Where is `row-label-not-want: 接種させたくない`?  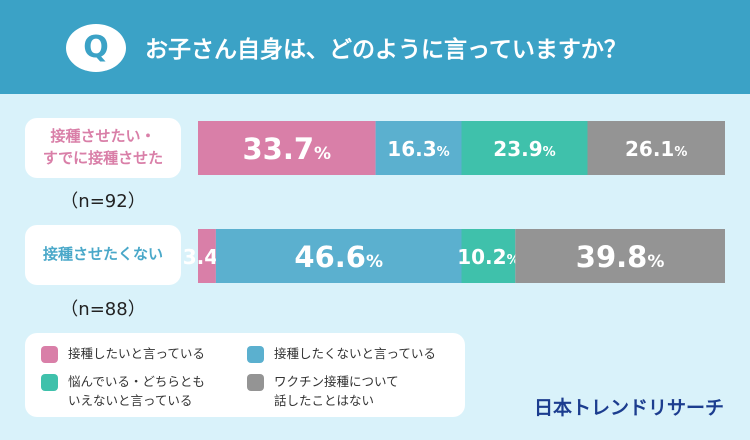 row-label-not-want: 接種させたくない is located at coordinates (103, 255).